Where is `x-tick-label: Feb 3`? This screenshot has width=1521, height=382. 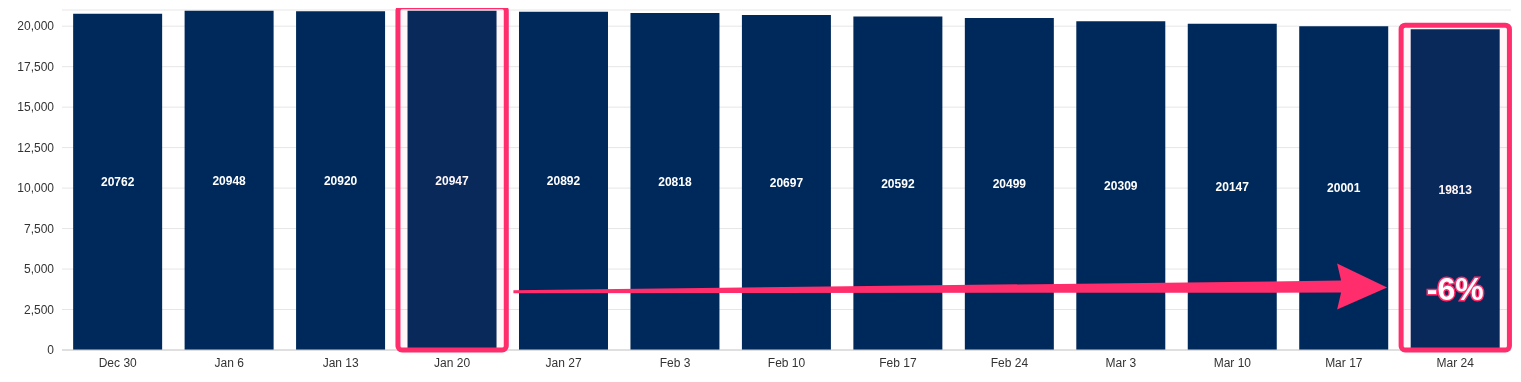
x-tick-label: Feb 3 is located at coordinates (675, 362).